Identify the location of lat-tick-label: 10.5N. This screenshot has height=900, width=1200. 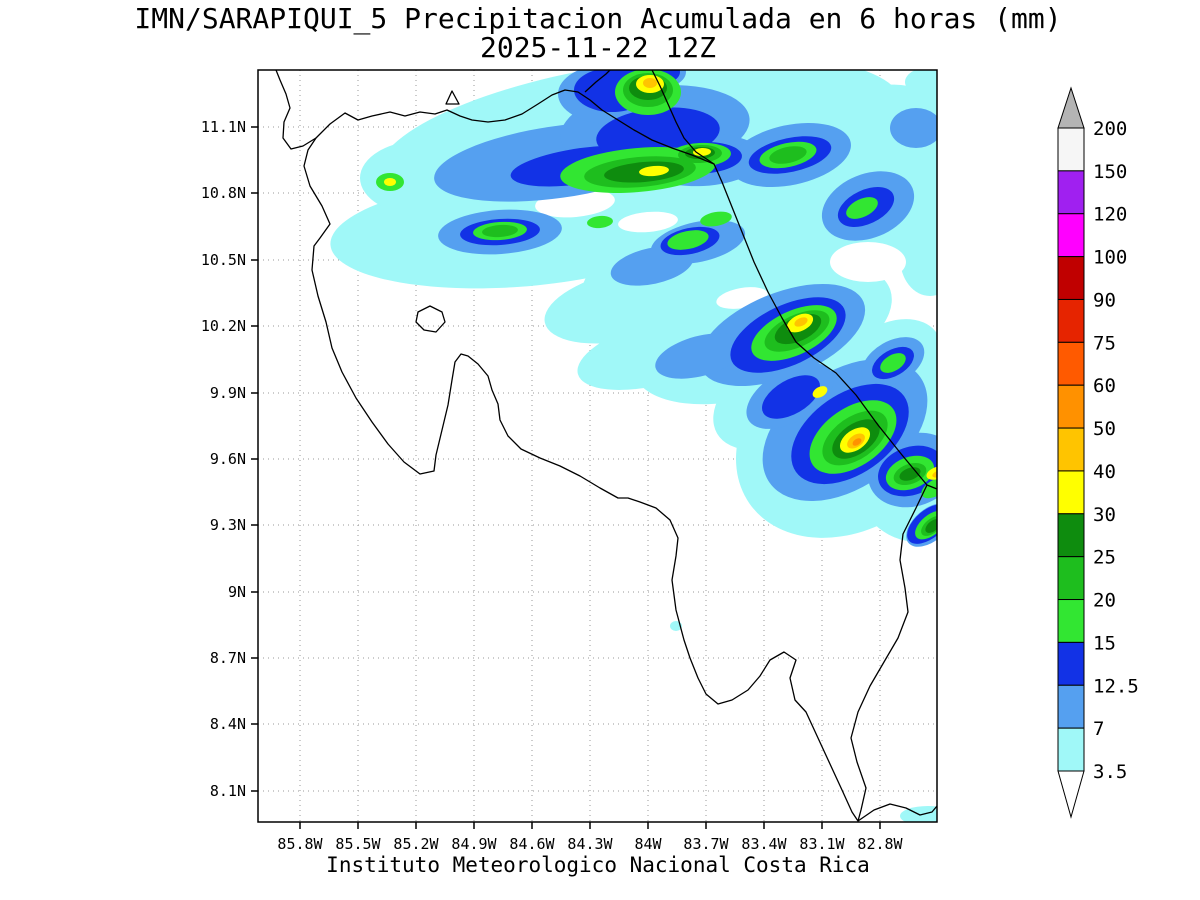
(223, 260).